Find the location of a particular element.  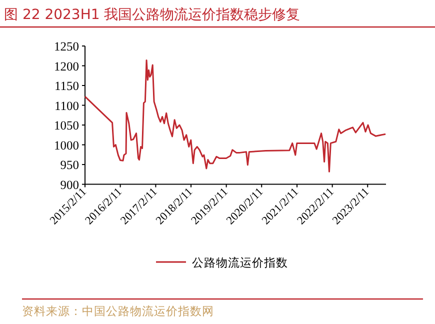

legend-label: 公路物流运价指数 is located at coordinates (240, 263).